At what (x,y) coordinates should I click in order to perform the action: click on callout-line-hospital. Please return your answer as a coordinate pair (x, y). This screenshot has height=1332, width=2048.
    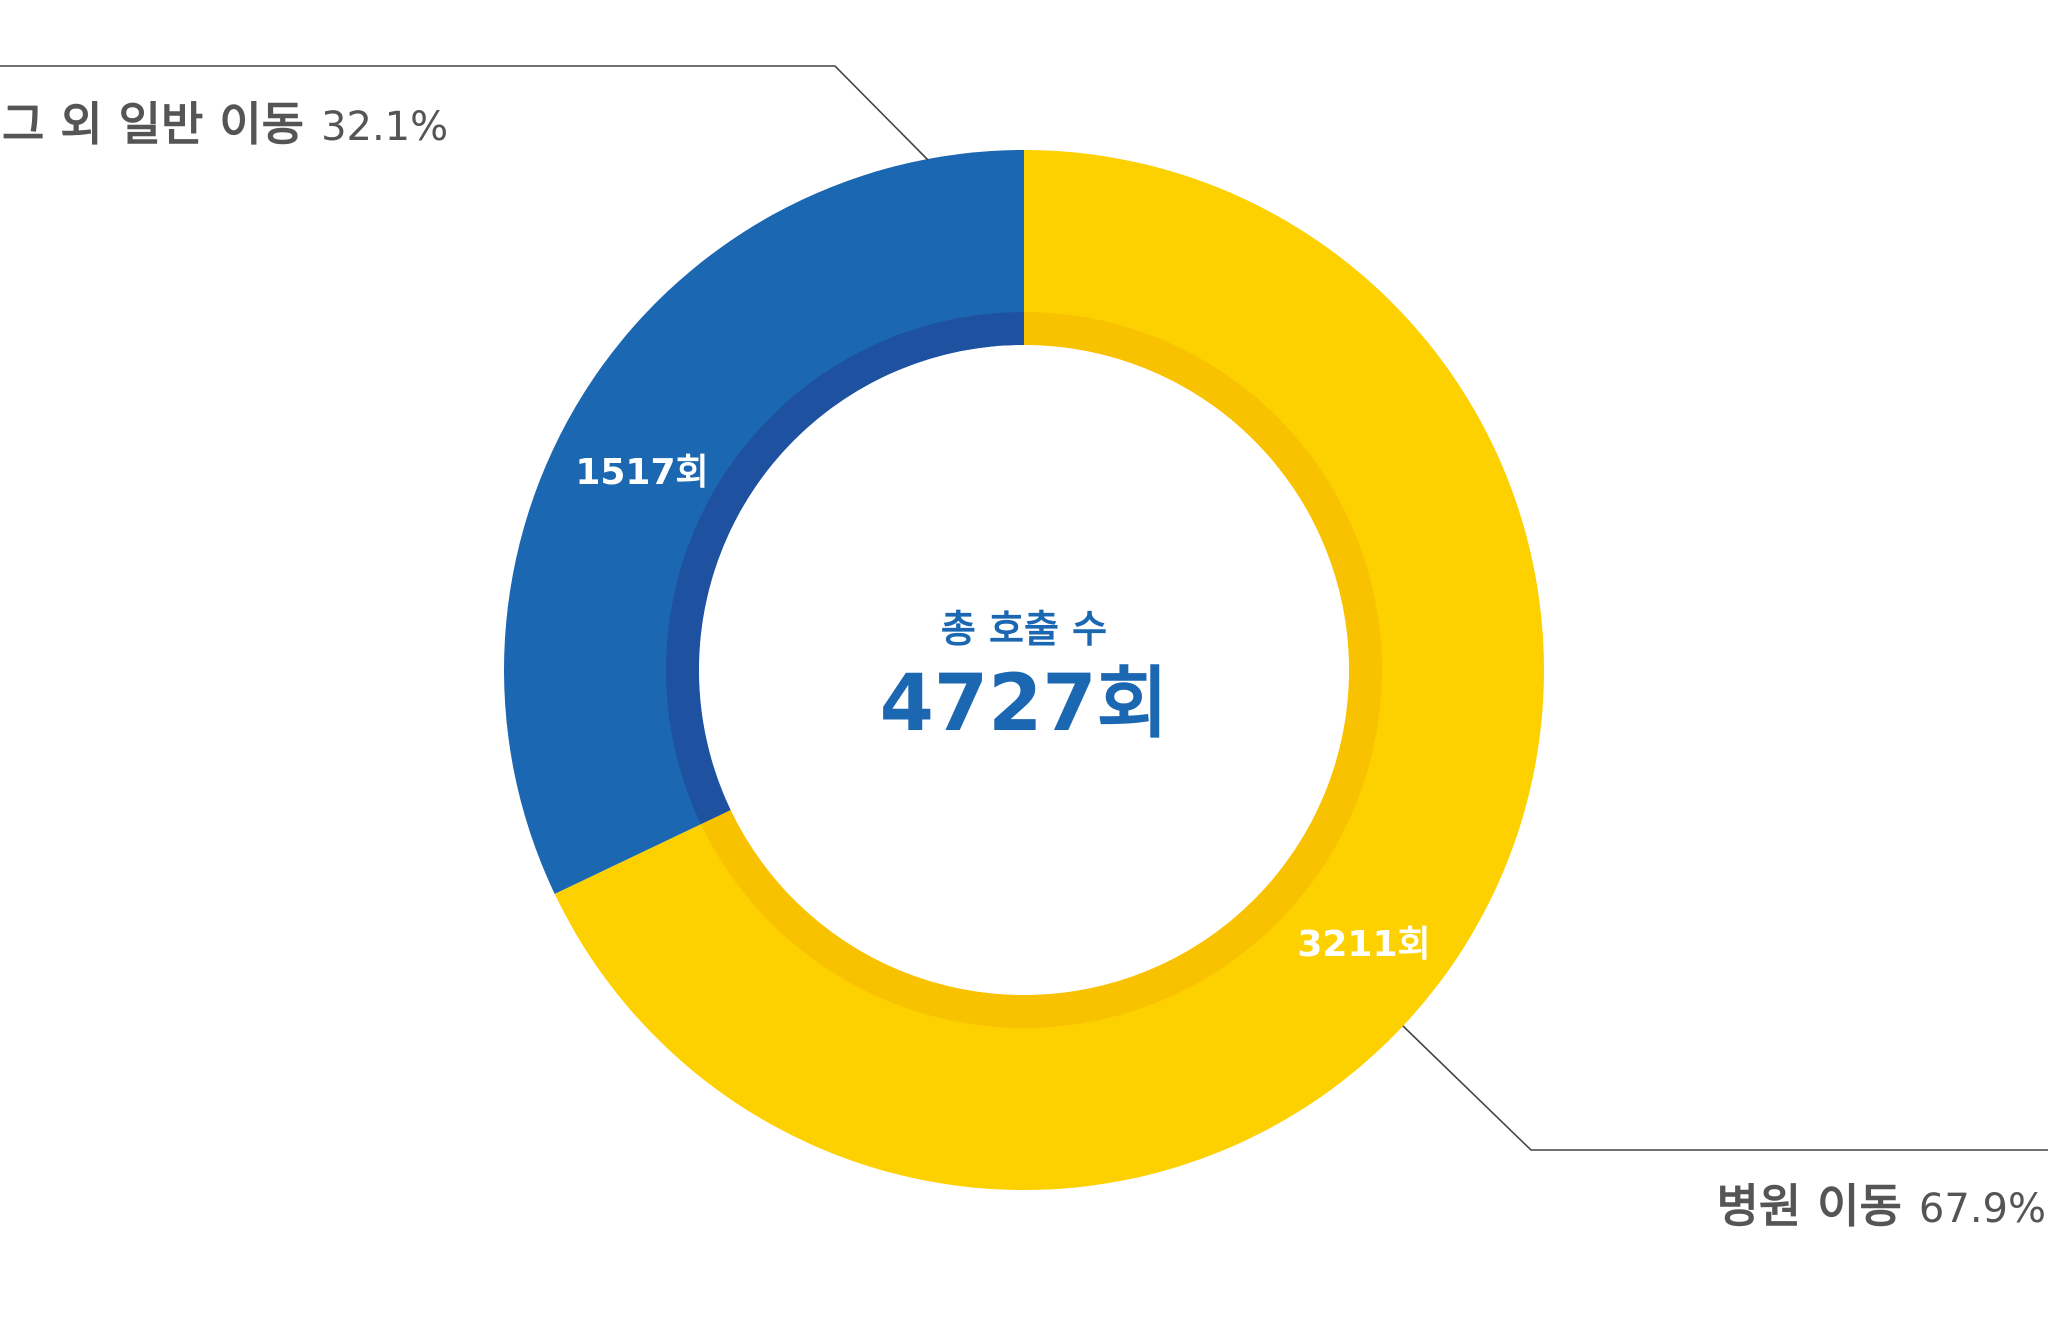
    Looking at the image, I should click on (1725, 1088).